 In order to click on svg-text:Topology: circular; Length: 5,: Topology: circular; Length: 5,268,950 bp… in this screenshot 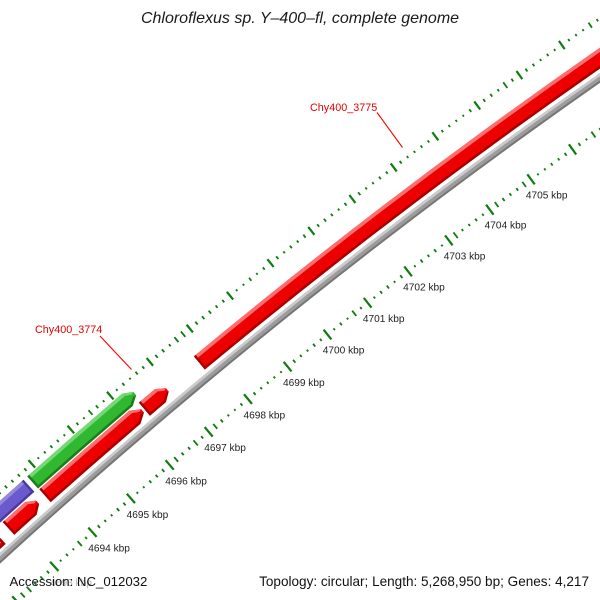, I will do `click(424, 581)`.